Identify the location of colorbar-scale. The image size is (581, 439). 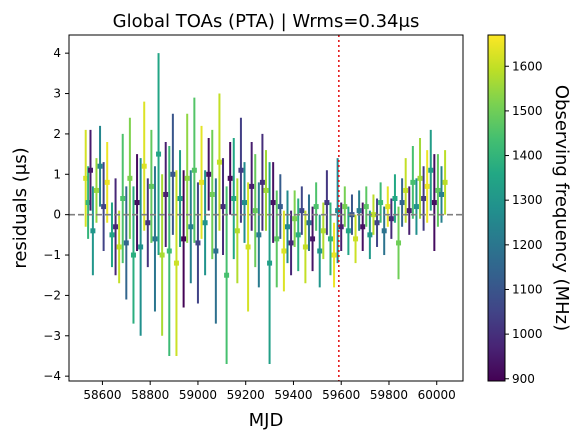
(496, 208).